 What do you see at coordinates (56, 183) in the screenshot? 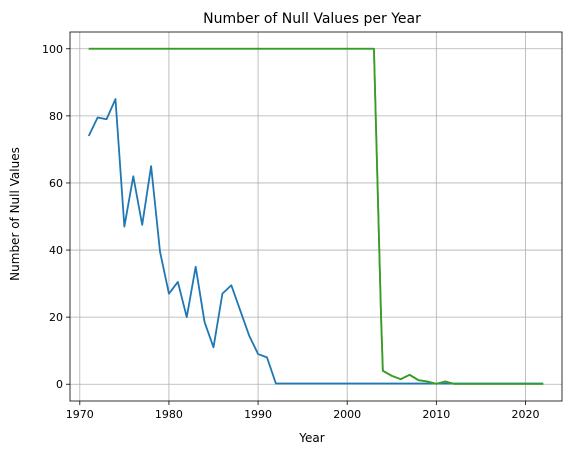
I see `y-tick-label: 60` at bounding box center [56, 183].